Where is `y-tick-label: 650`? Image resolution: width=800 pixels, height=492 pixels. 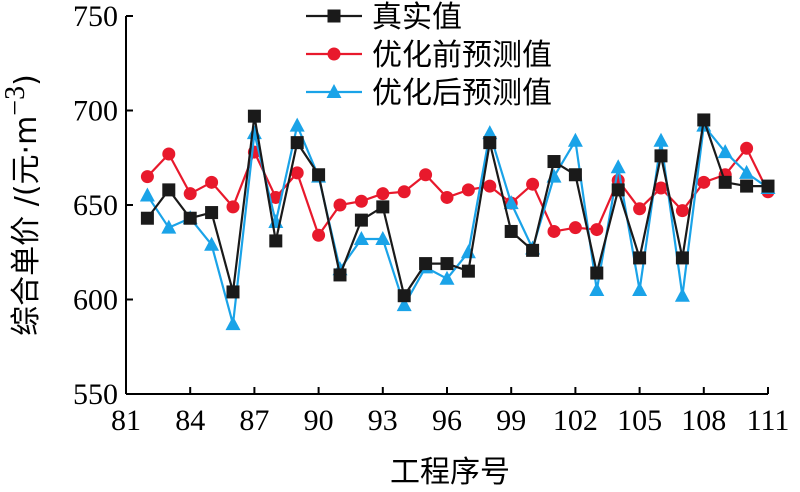
y-tick-label: 650 is located at coordinates (95, 205).